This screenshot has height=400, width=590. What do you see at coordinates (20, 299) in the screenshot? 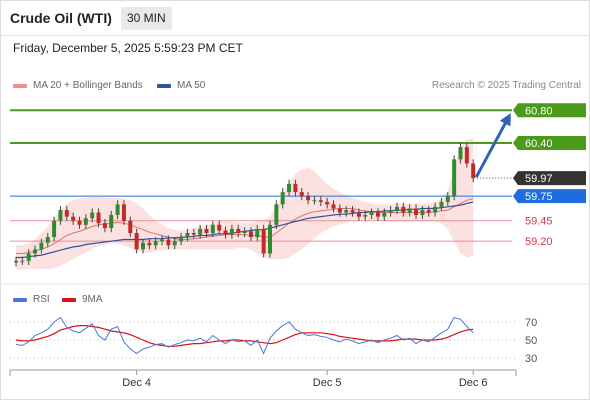
I see `rsi-swatch` at bounding box center [20, 299].